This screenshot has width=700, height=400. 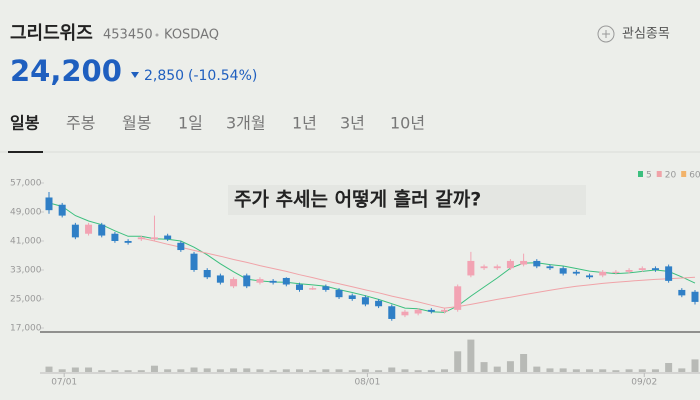 What do you see at coordinates (644, 383) in the screenshot?
I see `x-tick-label: 09/02` at bounding box center [644, 383].